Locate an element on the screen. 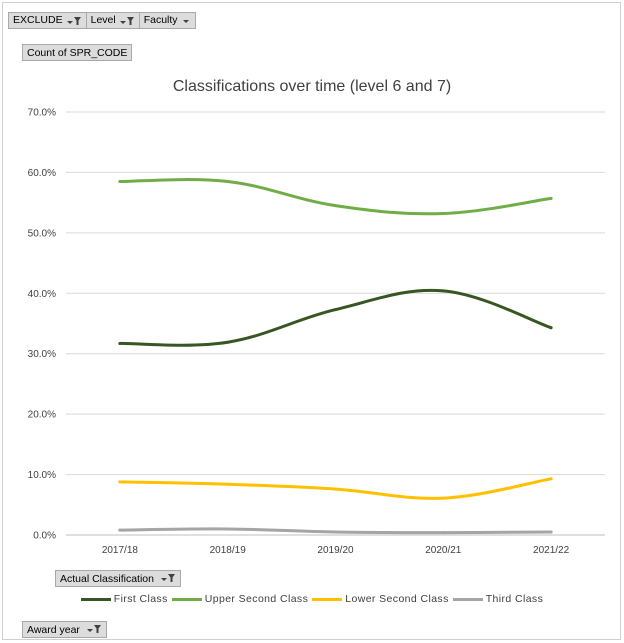 This screenshot has height=643, width=624. legend-label: Third Class is located at coordinates (514, 599).